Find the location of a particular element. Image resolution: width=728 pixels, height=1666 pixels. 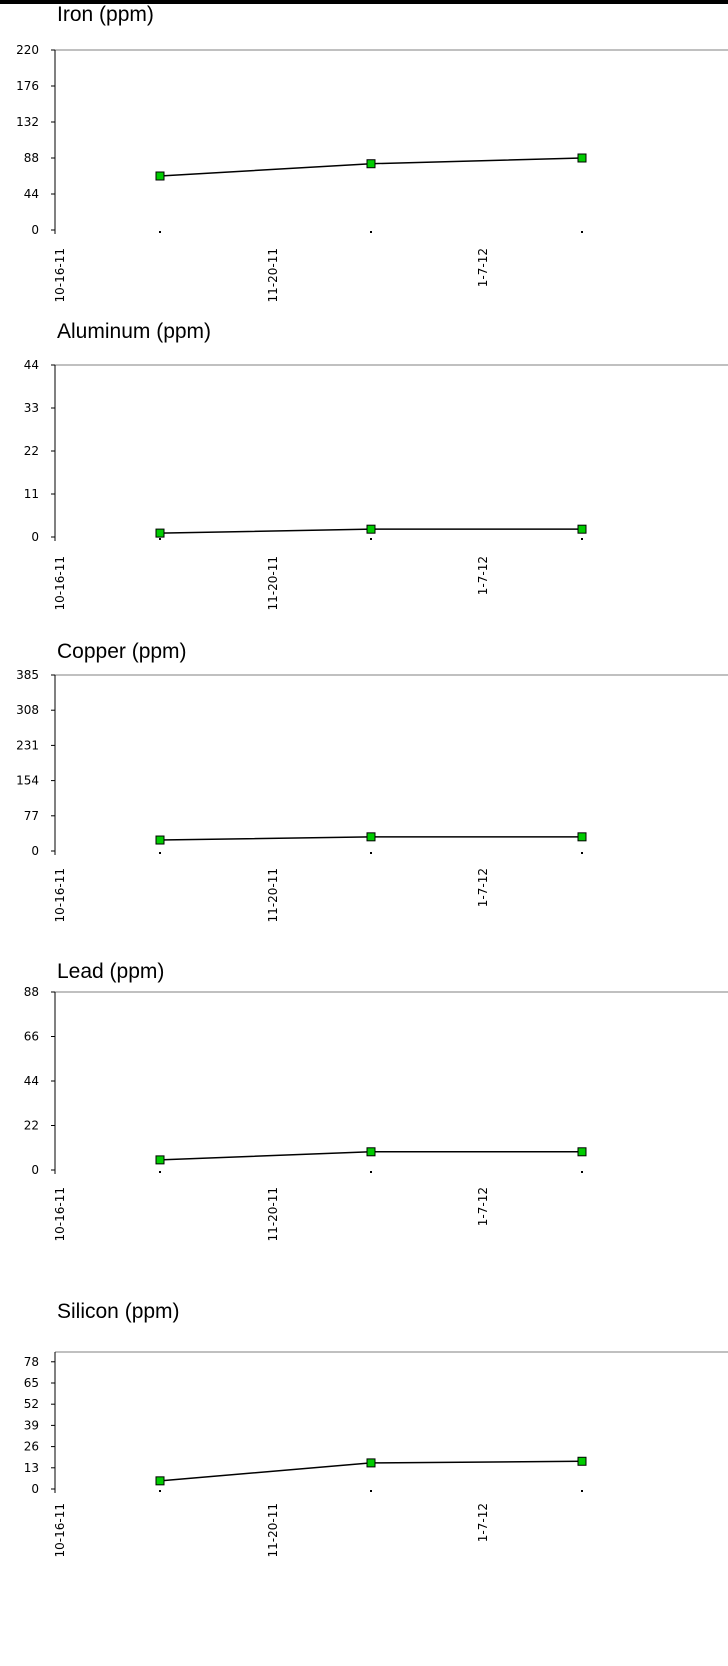

y-tick-label: 176 is located at coordinates (27, 86).